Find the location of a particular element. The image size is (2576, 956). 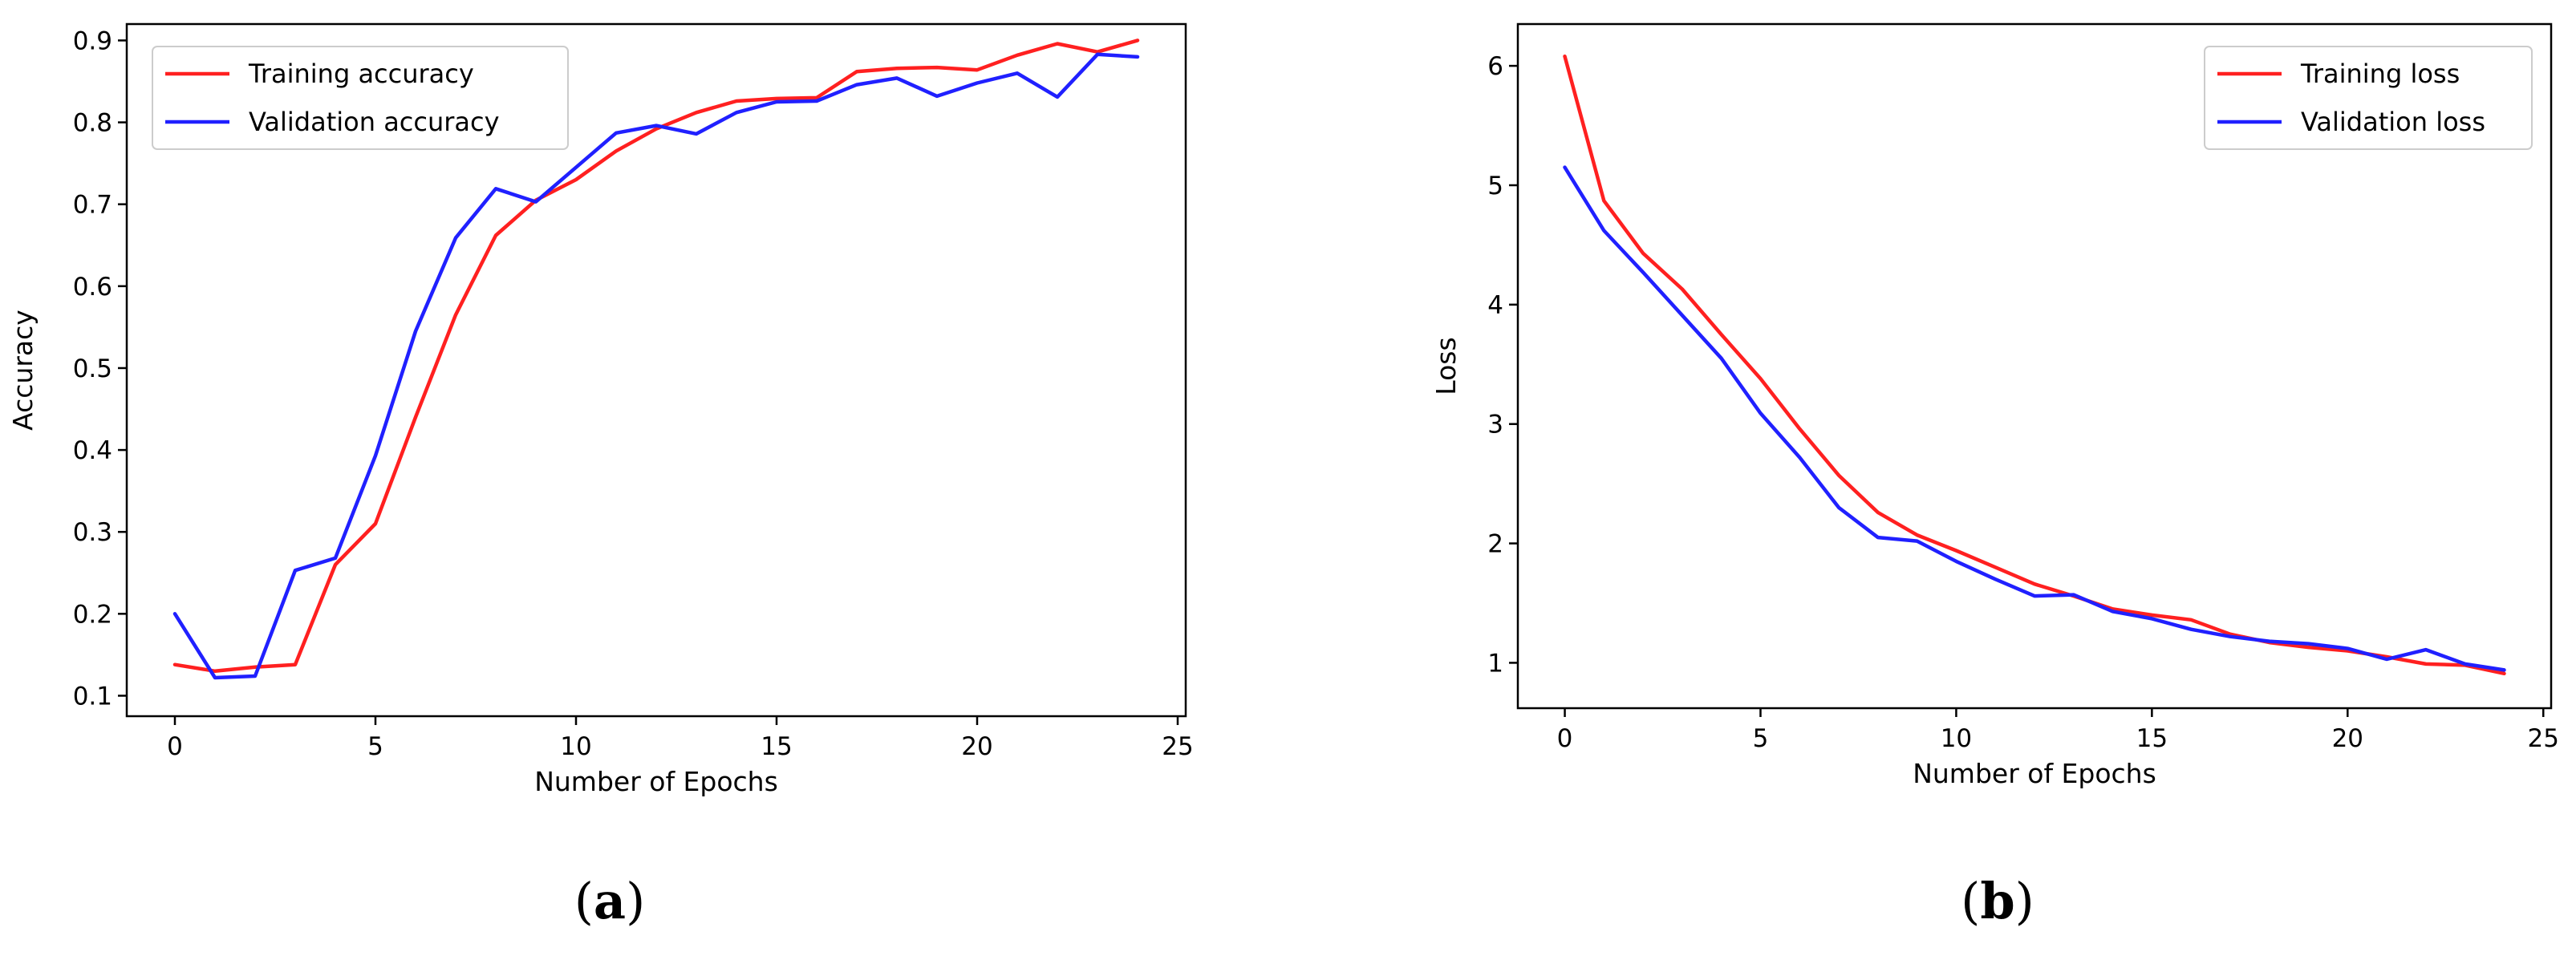

y-axis-title: Accuracy is located at coordinates (23, 371).